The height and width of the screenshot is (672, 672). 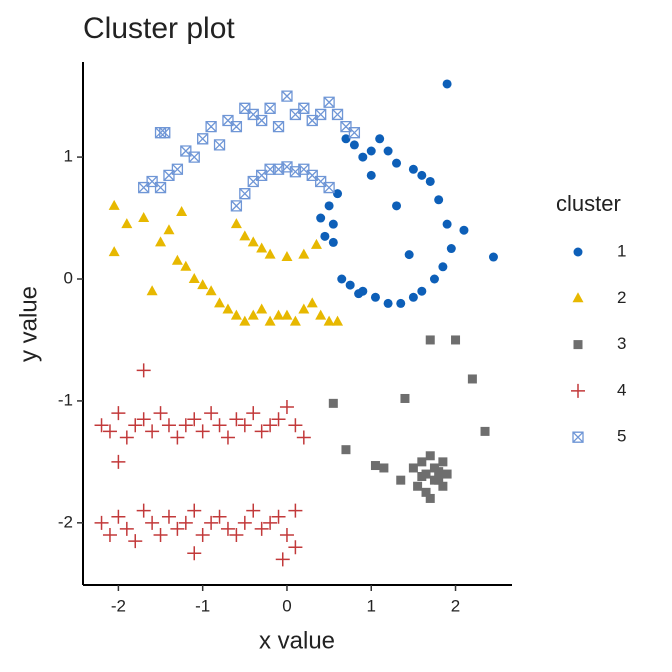 What do you see at coordinates (588, 203) in the screenshot?
I see `legend-title: cluster` at bounding box center [588, 203].